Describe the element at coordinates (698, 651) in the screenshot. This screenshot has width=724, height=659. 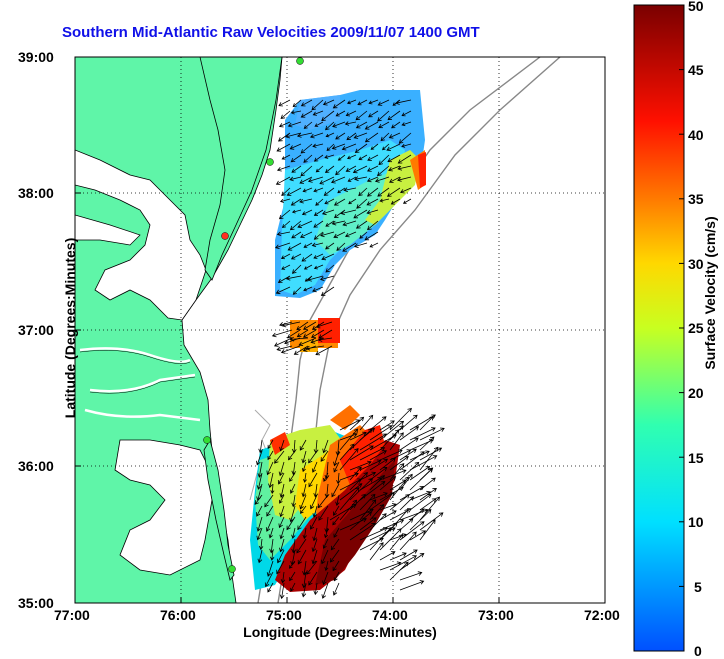
I see `colorbar-tick-label: 0` at that location.